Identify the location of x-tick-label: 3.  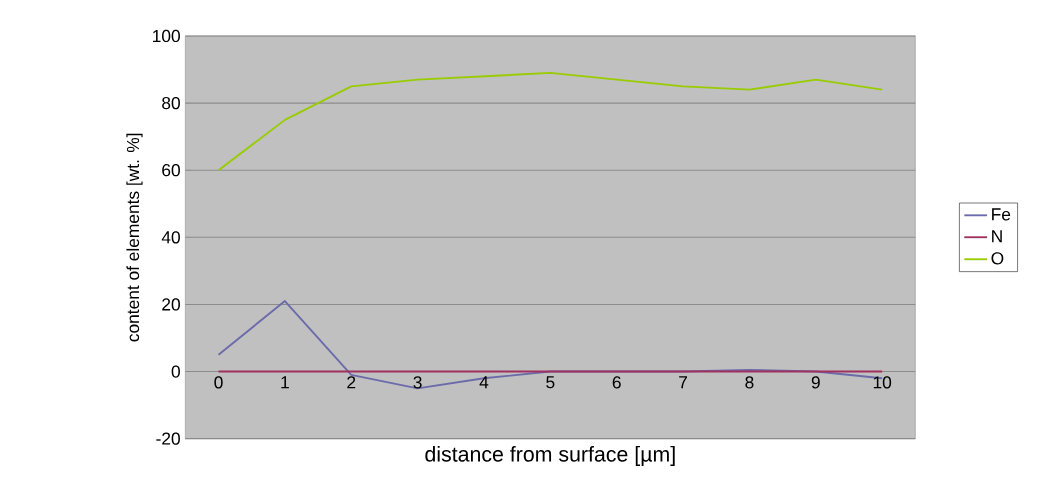
(417, 382).